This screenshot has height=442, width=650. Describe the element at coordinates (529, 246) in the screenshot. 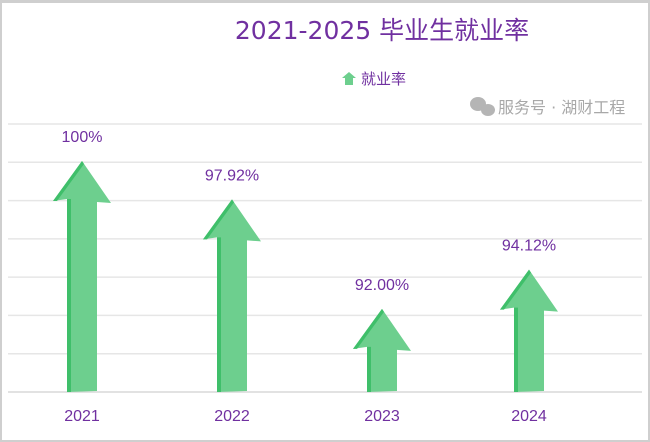

I see `data-label: 94.12%` at that location.